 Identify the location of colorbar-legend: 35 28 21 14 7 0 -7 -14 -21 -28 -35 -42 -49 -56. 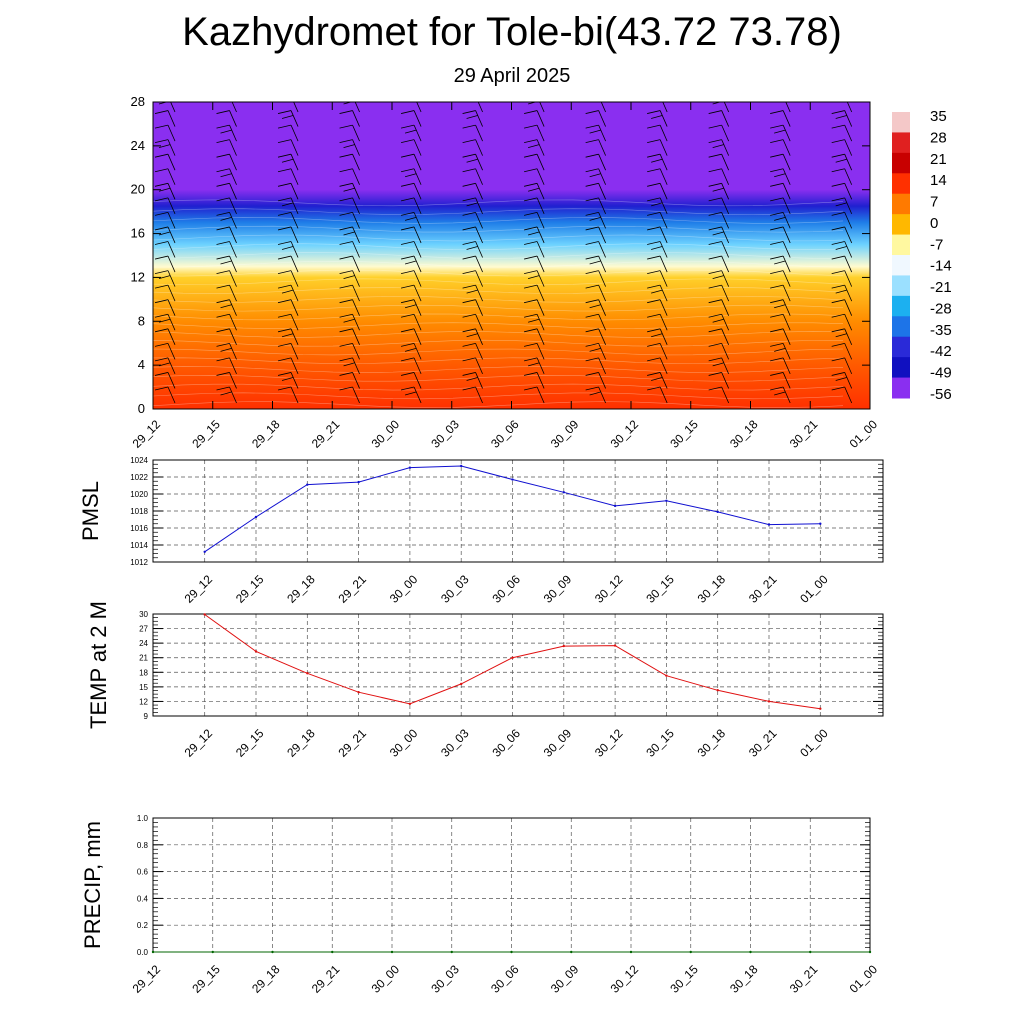
(922, 255).